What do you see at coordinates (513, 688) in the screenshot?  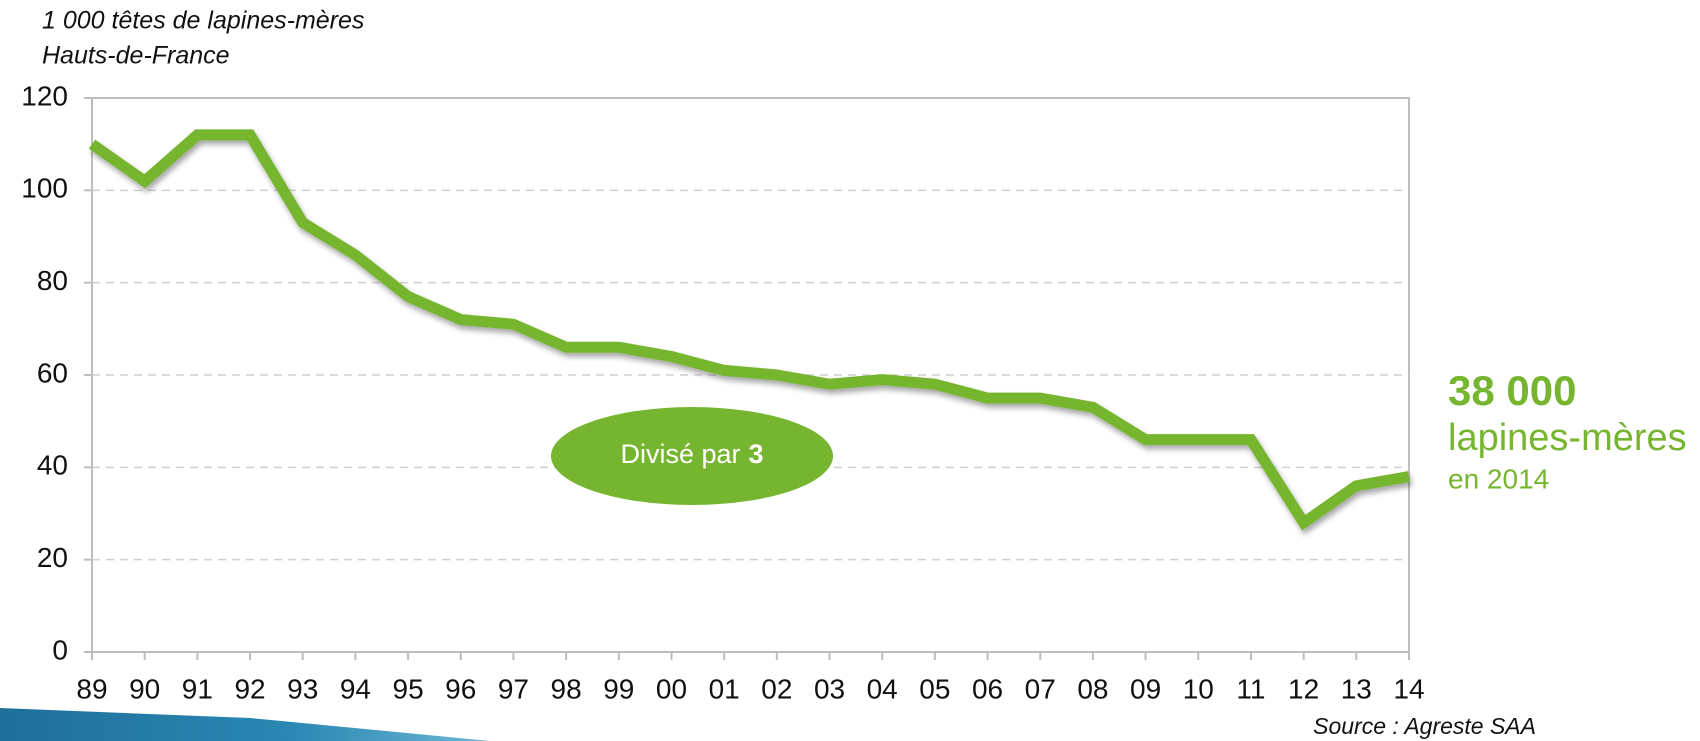 I see `x-tick-label: 97` at bounding box center [513, 688].